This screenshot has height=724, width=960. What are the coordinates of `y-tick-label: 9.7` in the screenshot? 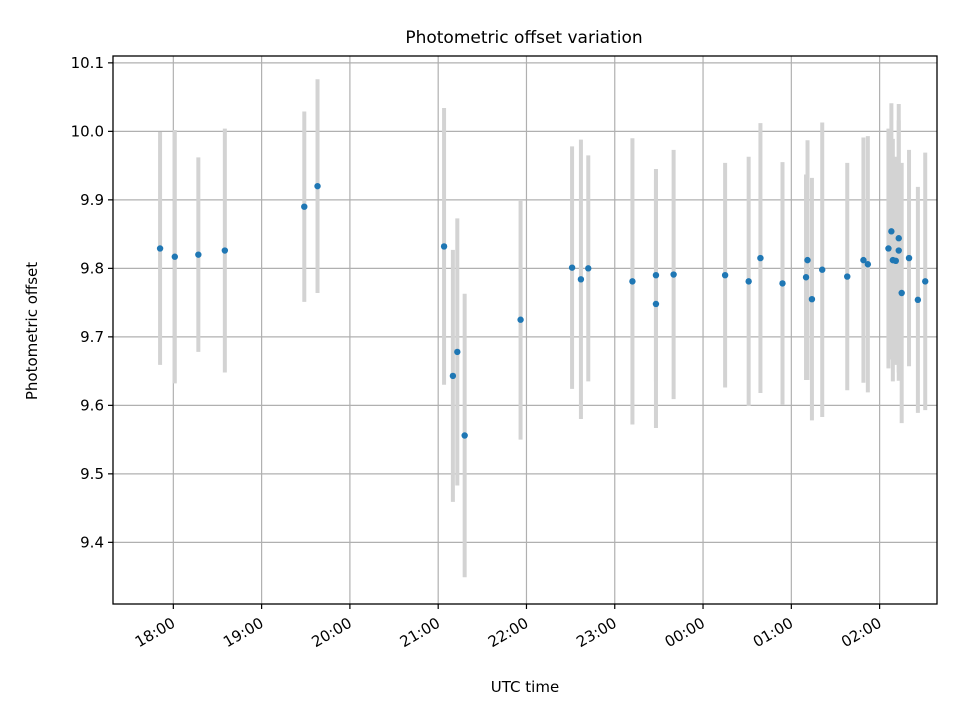 It's located at (92, 337).